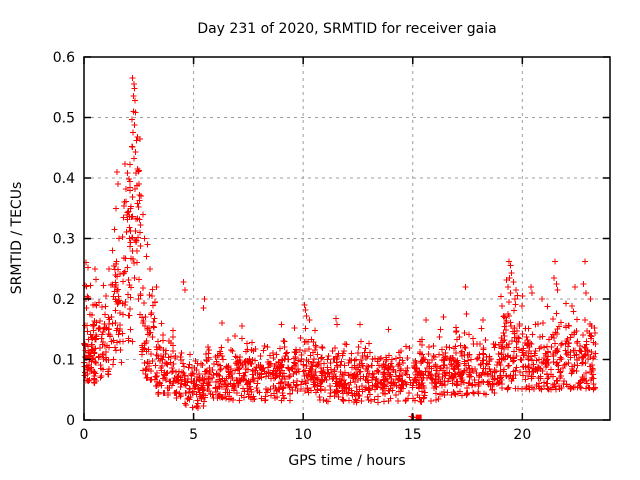 The image size is (640, 480). What do you see at coordinates (193, 435) in the screenshot?
I see `x-tick-label: 5` at bounding box center [193, 435].